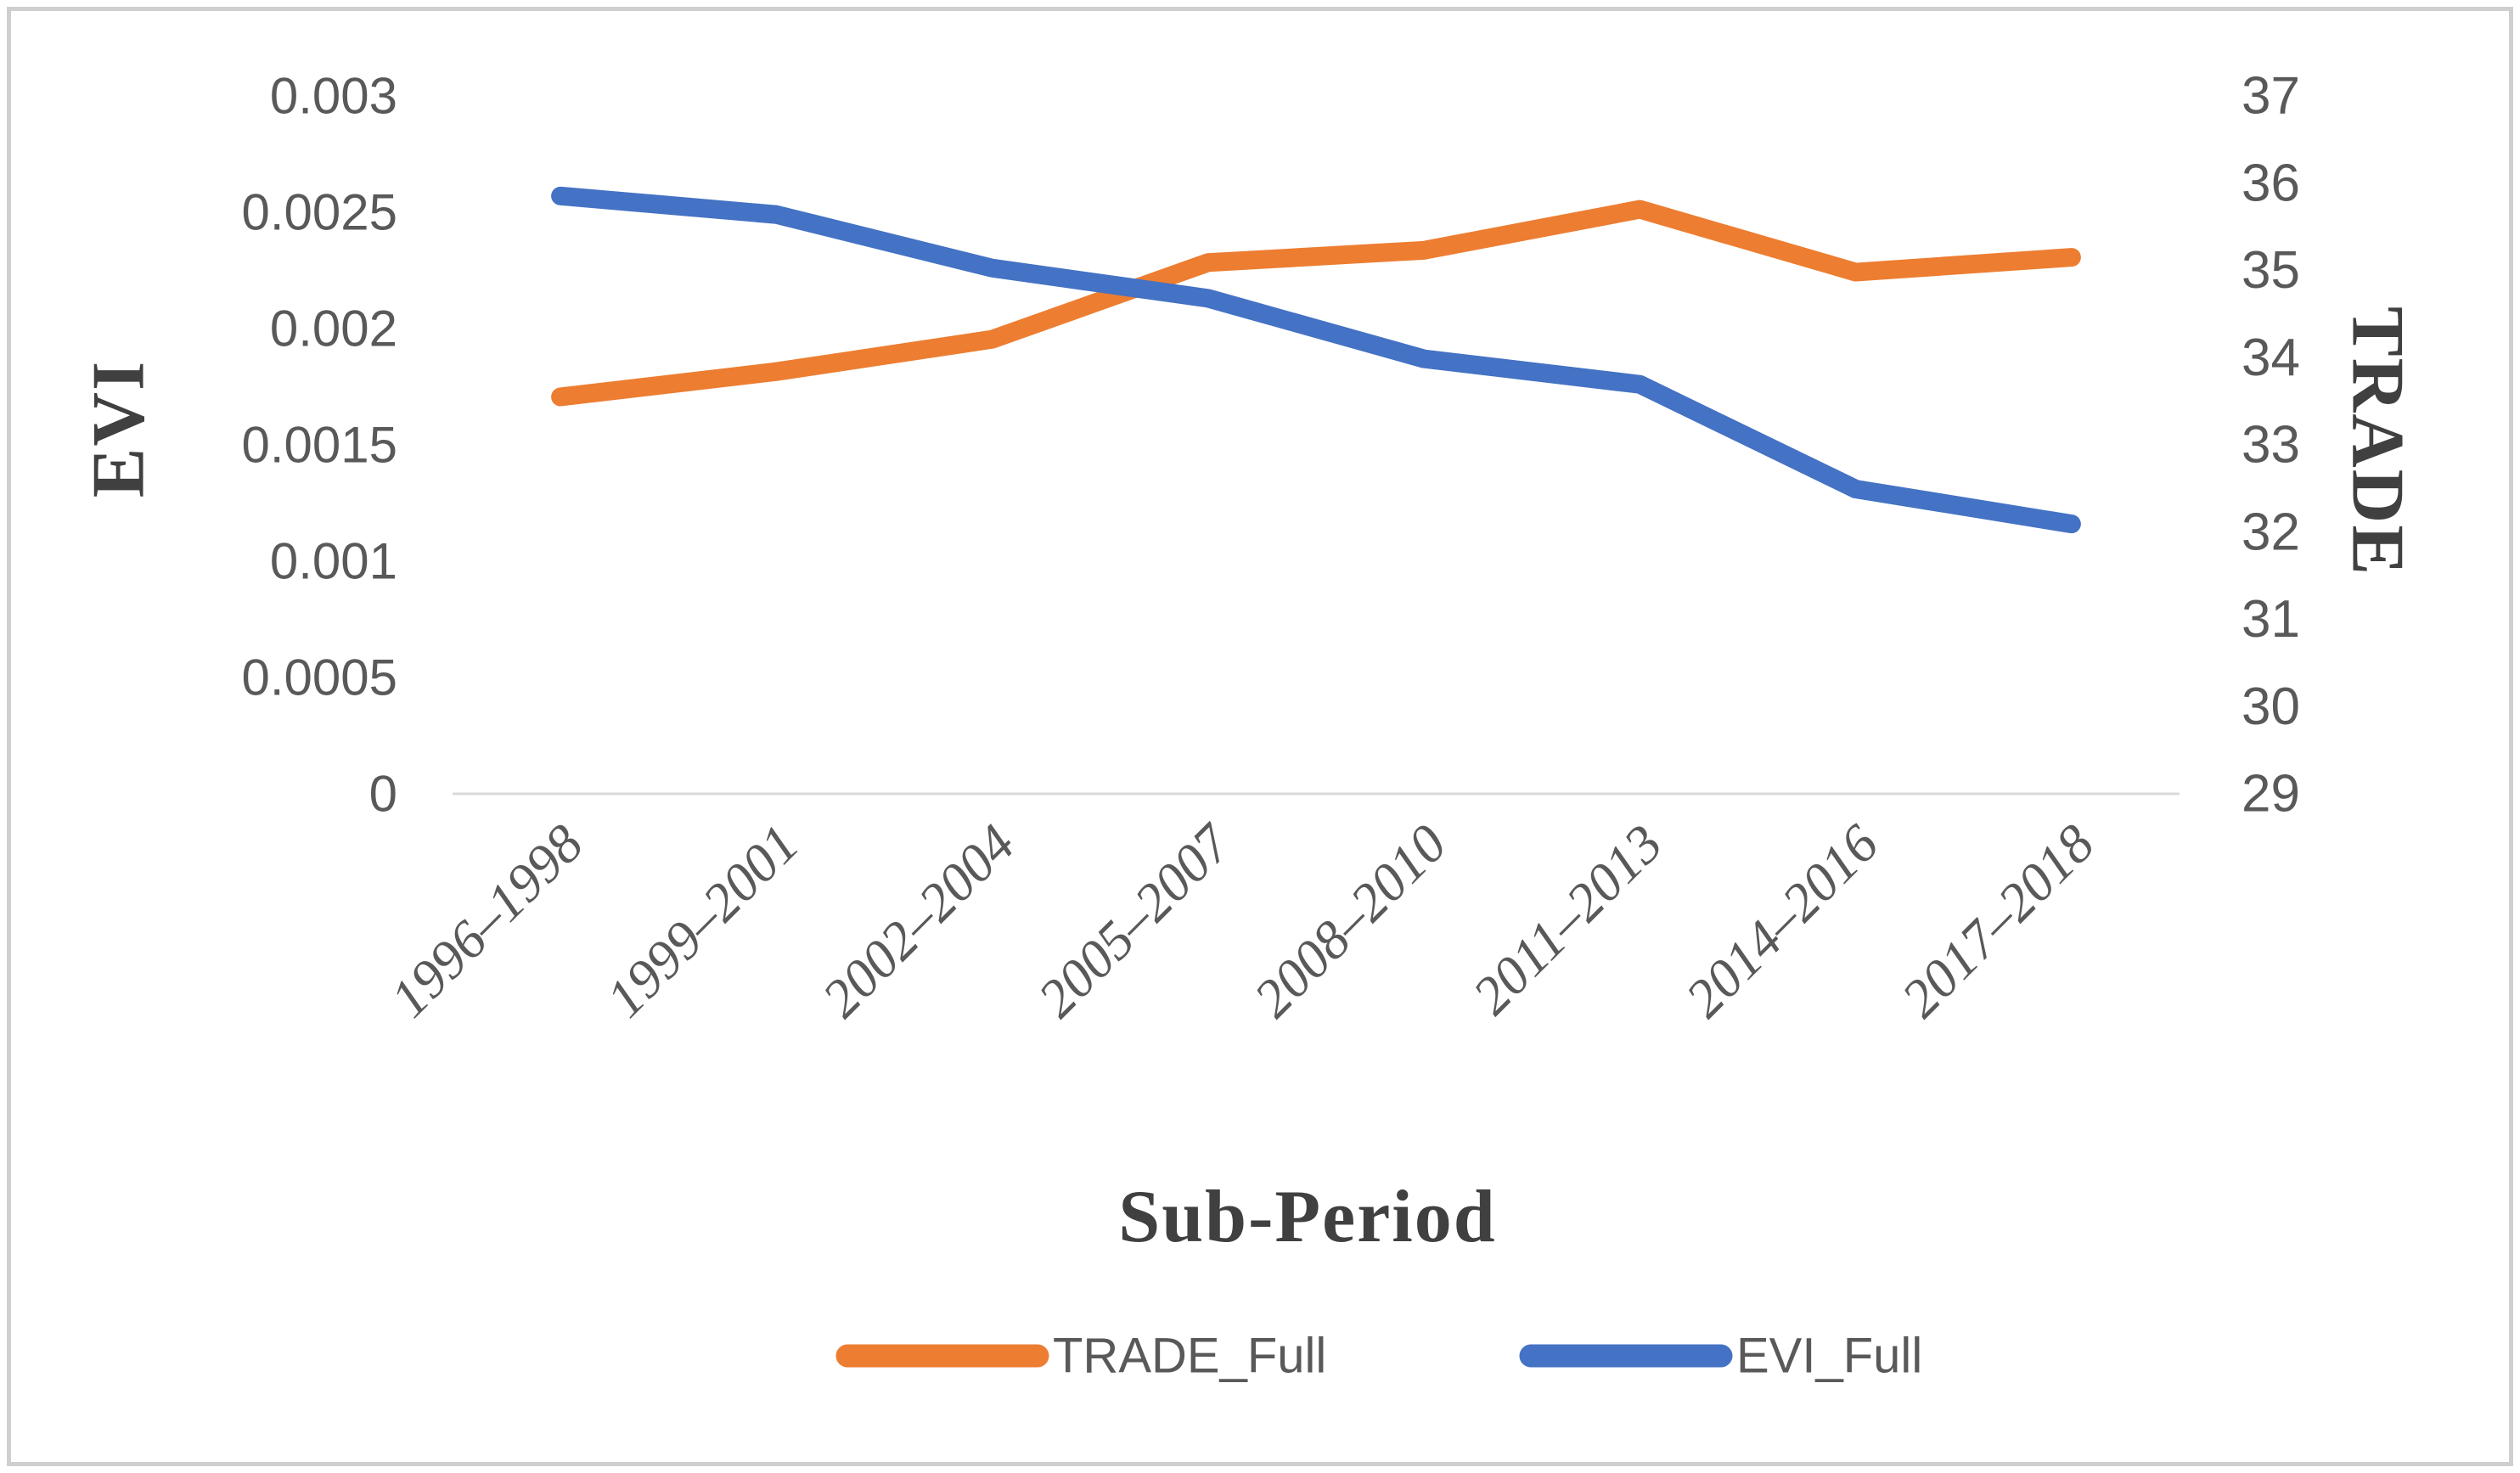 This screenshot has height=1473, width=2520. Describe the element at coordinates (2271, 619) in the screenshot. I see `right-axis-tick-label: 31` at that location.